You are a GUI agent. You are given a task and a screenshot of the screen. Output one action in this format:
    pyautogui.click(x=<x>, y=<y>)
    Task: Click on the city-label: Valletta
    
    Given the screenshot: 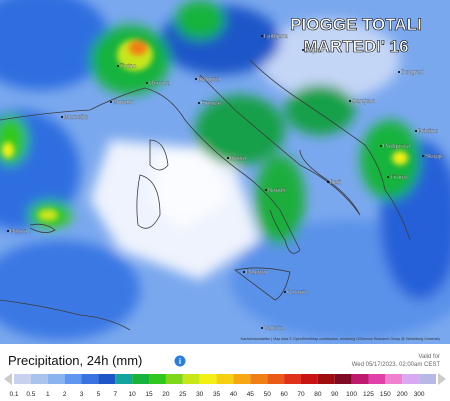 What is the action you would take?
    pyautogui.click(x=274, y=329)
    